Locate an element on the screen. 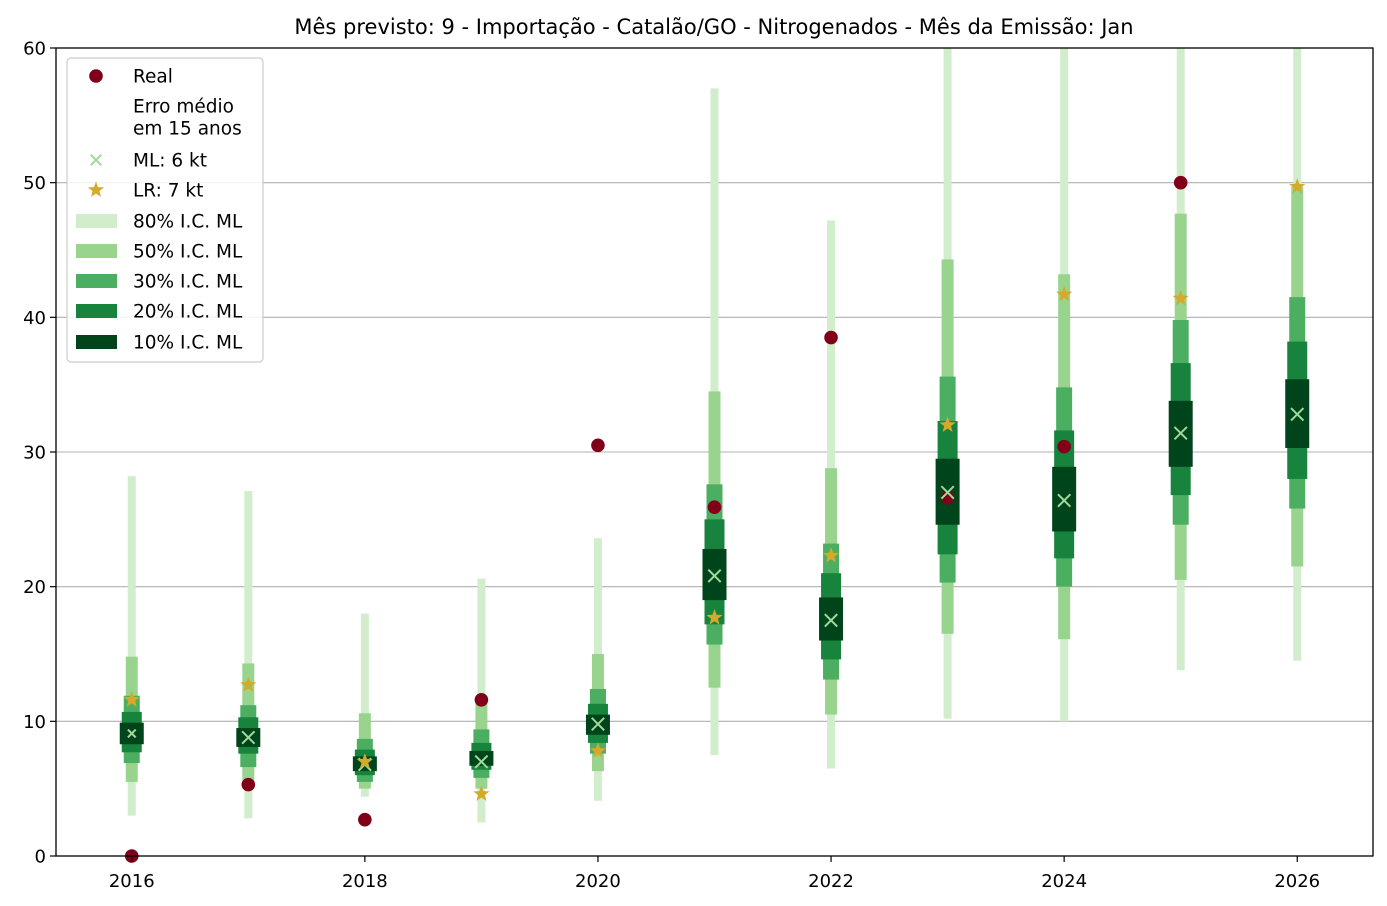 This screenshot has height=906, width=1387. y-tick-label: 30 is located at coordinates (34, 453).